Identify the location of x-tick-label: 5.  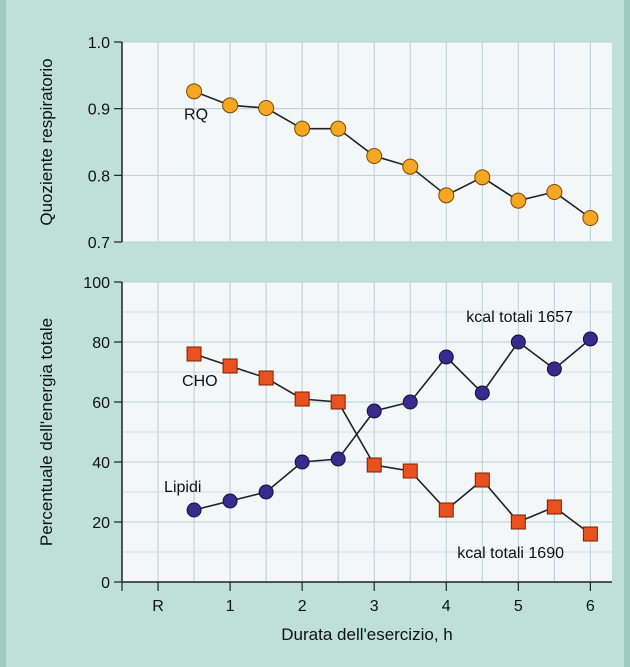
(518, 606).